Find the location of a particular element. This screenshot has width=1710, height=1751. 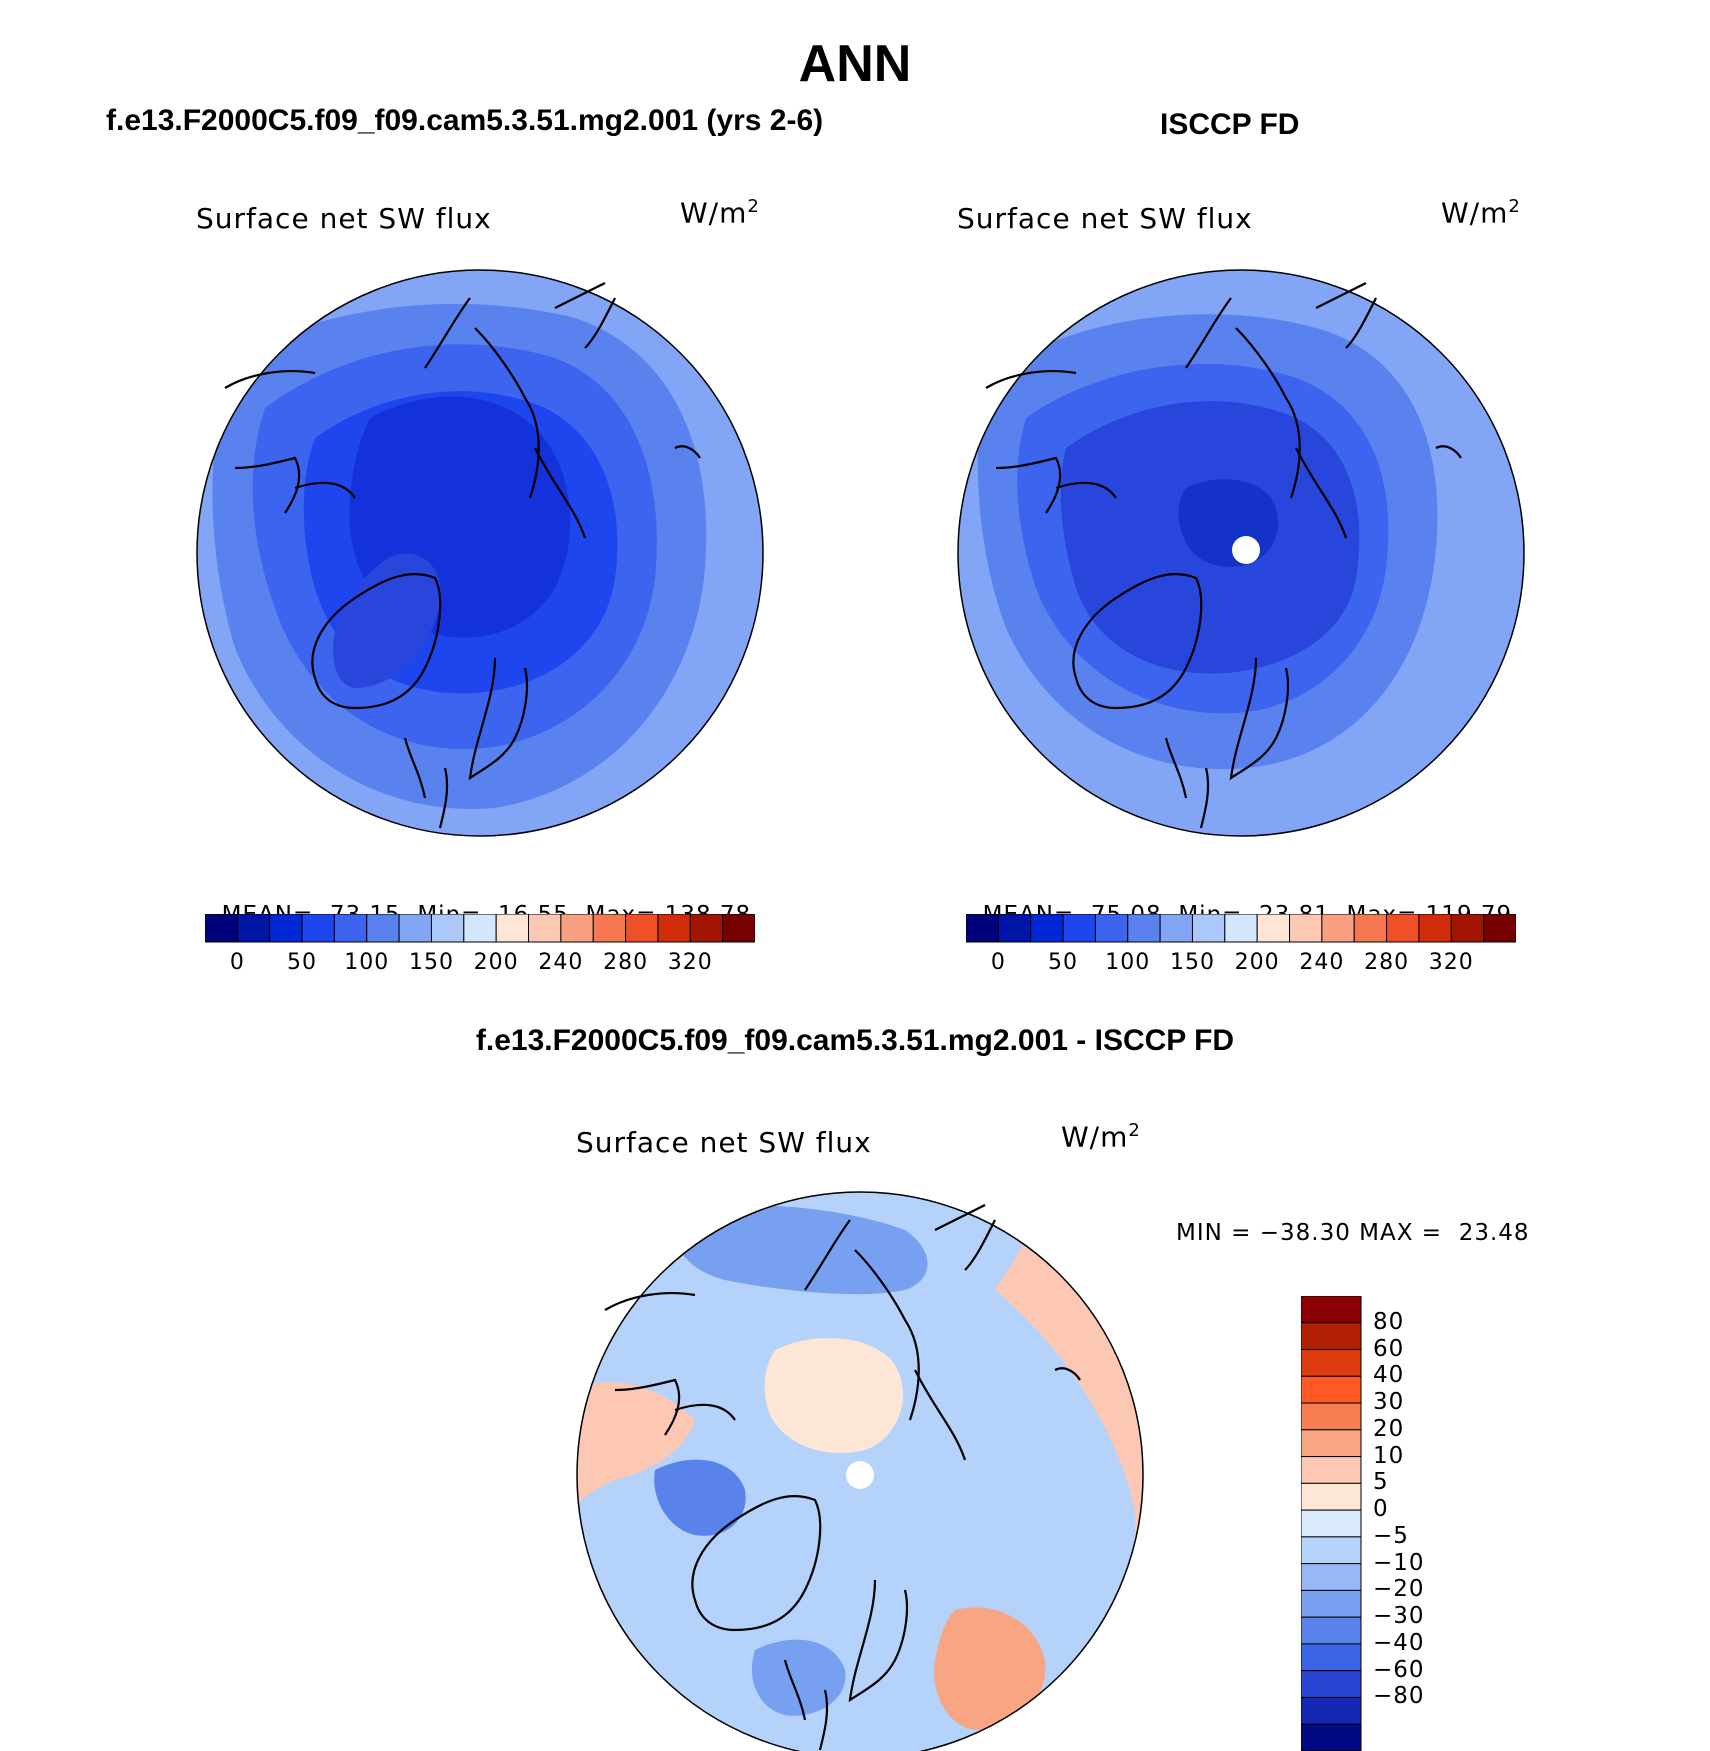

obs-colorbar-tick-label: 0 is located at coordinates (998, 962).